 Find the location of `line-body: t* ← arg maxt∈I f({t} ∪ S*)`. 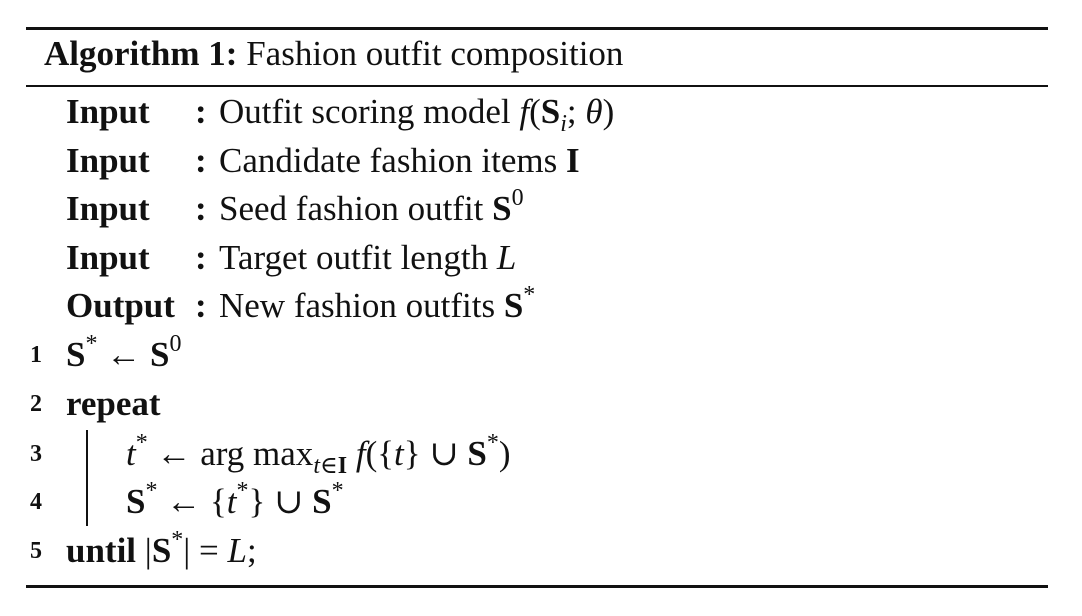

line-body: t* ← arg maxt∈I f({t} ∪ S*) is located at coordinates (318, 454).